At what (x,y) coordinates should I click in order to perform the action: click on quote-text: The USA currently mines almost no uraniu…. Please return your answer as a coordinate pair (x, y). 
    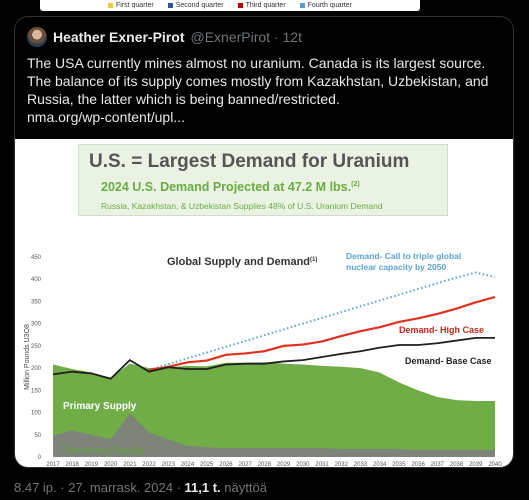
    Looking at the image, I should click on (264, 90).